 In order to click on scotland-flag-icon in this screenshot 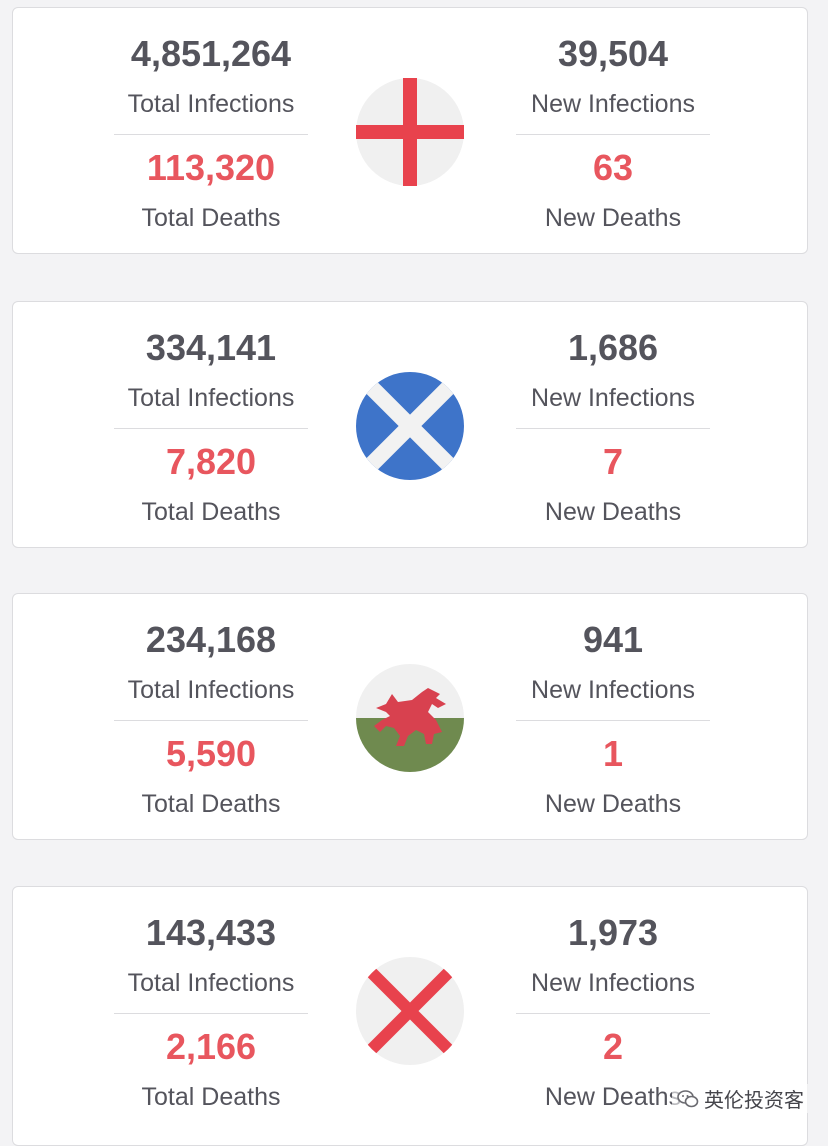, I will do `click(410, 426)`.